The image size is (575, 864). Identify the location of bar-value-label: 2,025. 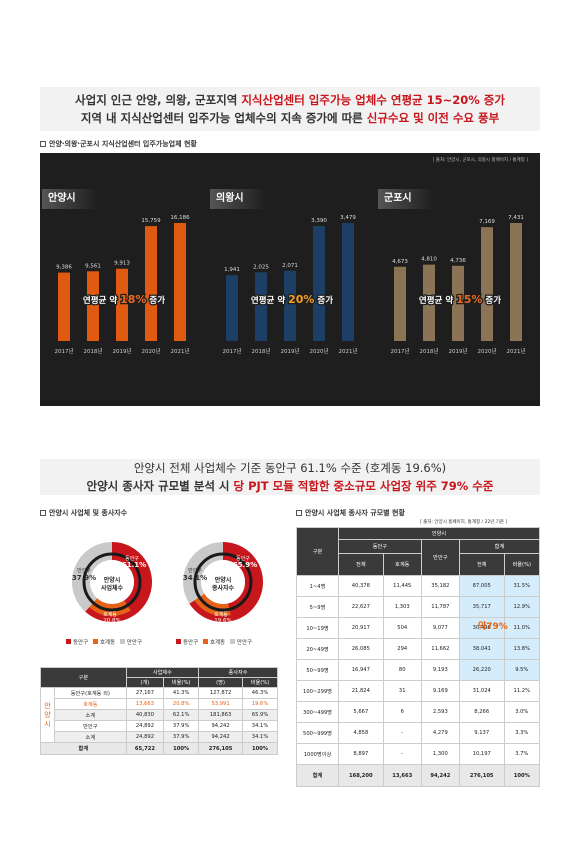
(261, 267).